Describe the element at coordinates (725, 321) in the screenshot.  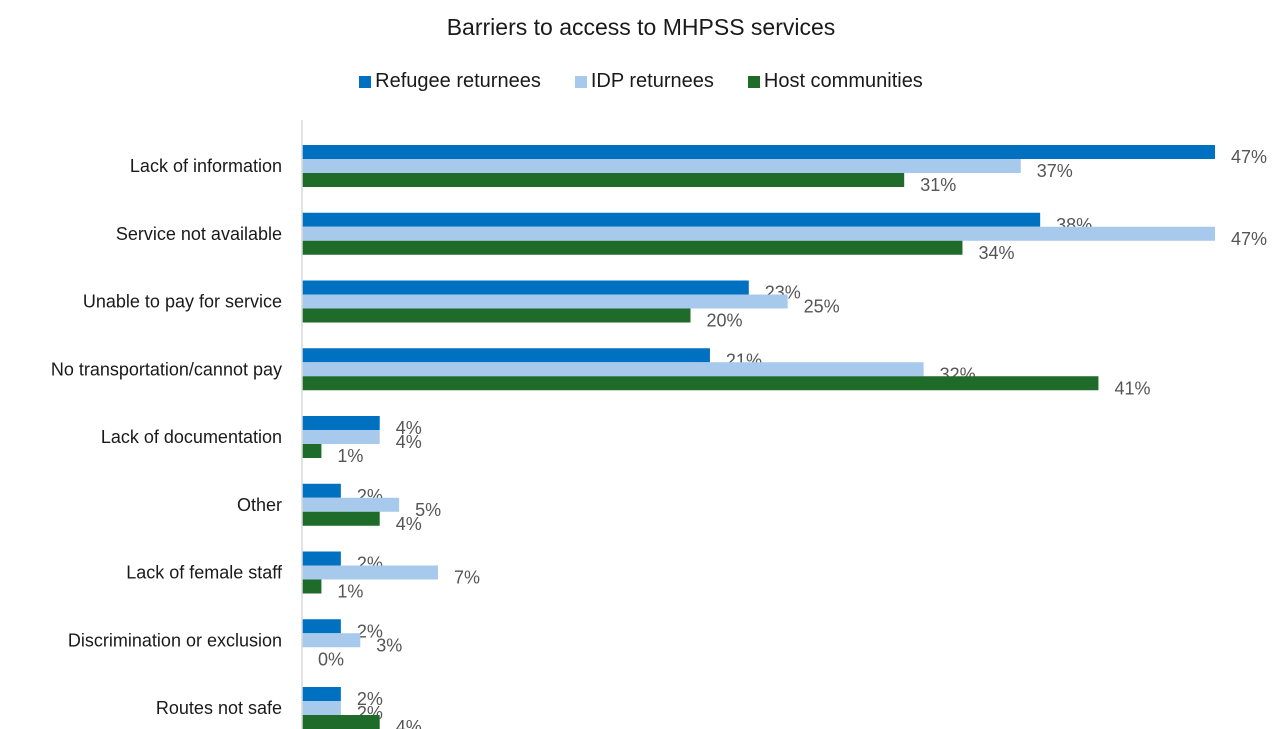
I see `data-label-unable-to-pay-for-service-series-3: 20%` at that location.